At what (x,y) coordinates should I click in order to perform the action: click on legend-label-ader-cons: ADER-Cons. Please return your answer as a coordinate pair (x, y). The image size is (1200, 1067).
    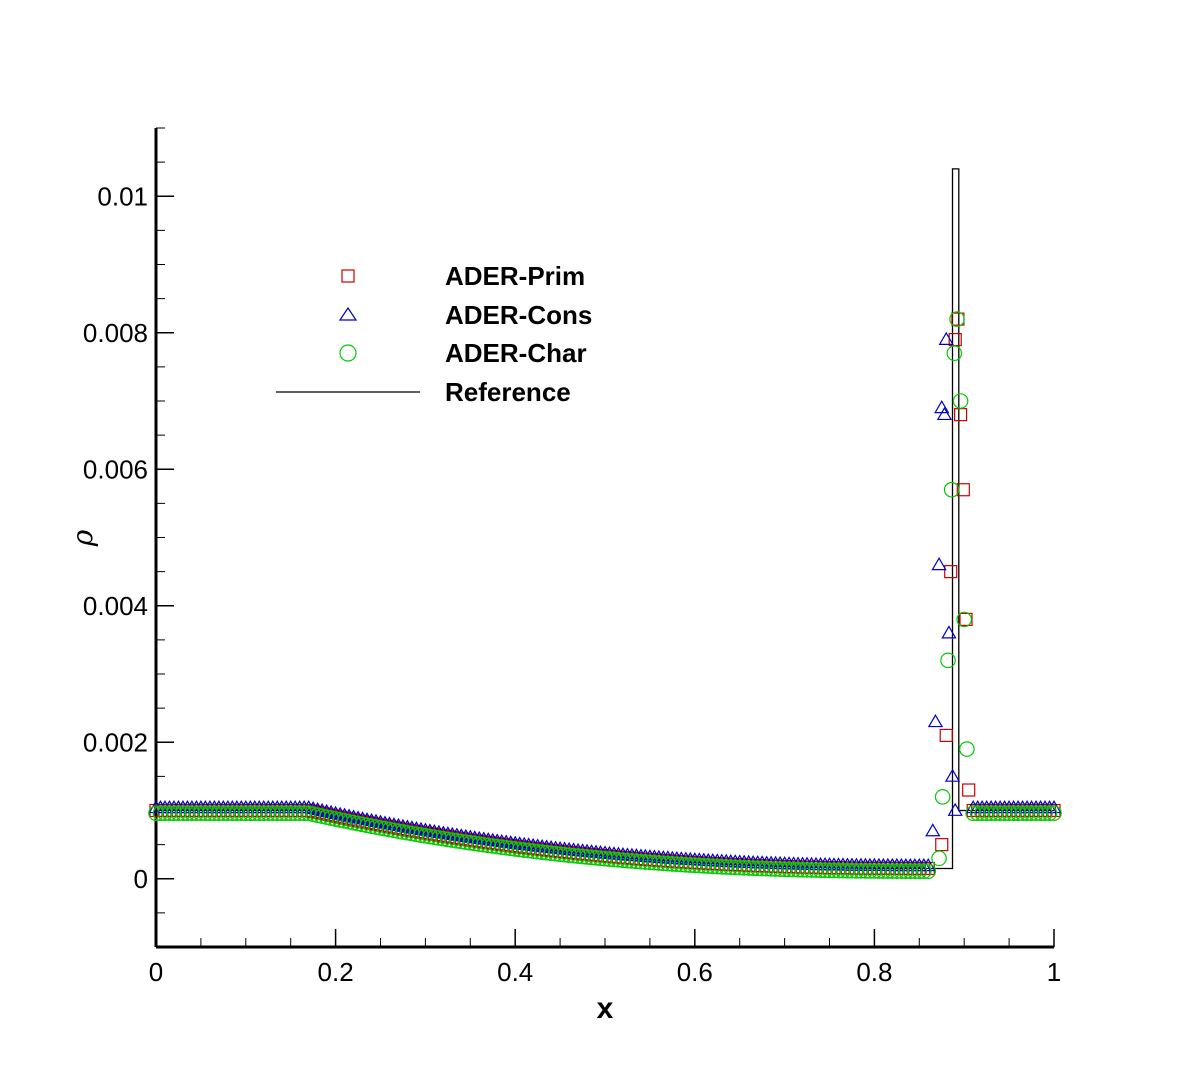
    Looking at the image, I should click on (518, 315).